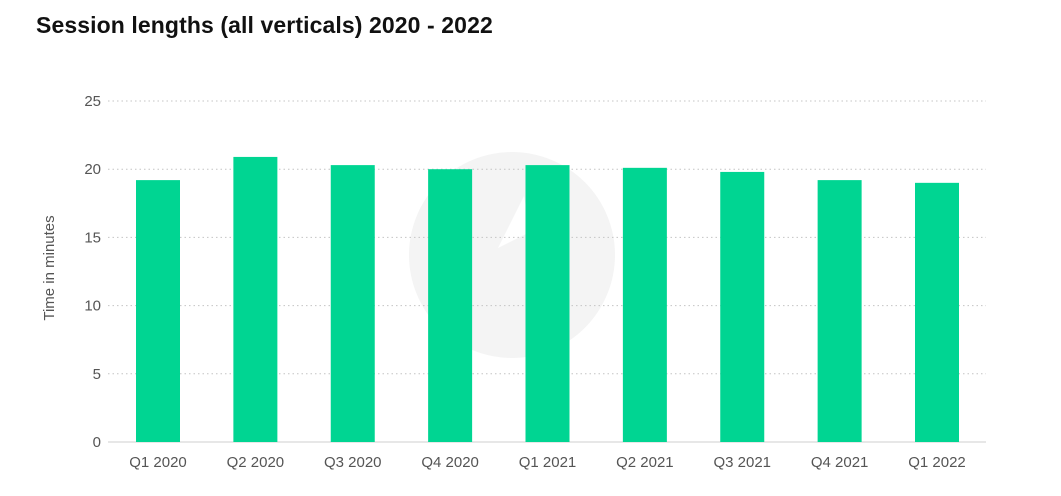 Image resolution: width=1061 pixels, height=496 pixels. What do you see at coordinates (92, 169) in the screenshot?
I see `y-tick-label: 20` at bounding box center [92, 169].